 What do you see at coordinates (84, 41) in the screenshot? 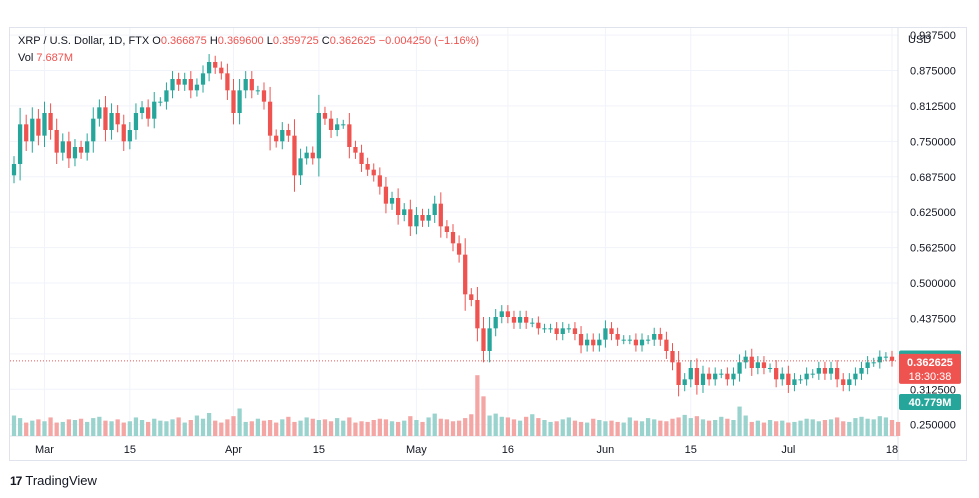
I see `symbol-label: XRP / U.S. Dollar, 1D, FTX` at bounding box center [84, 41].